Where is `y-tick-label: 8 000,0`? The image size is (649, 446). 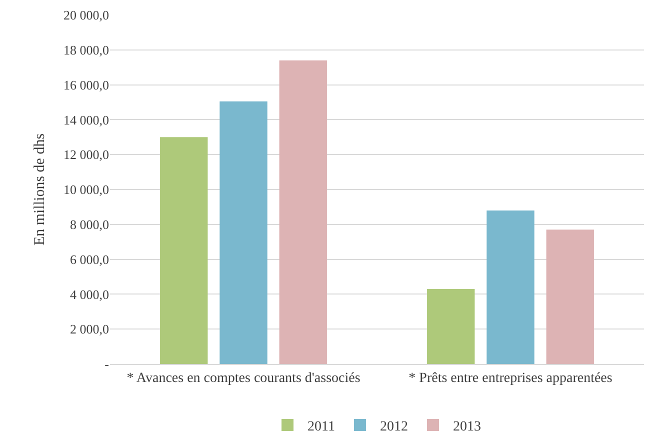
y-tick-label: 8 000,0 is located at coordinates (89, 224).